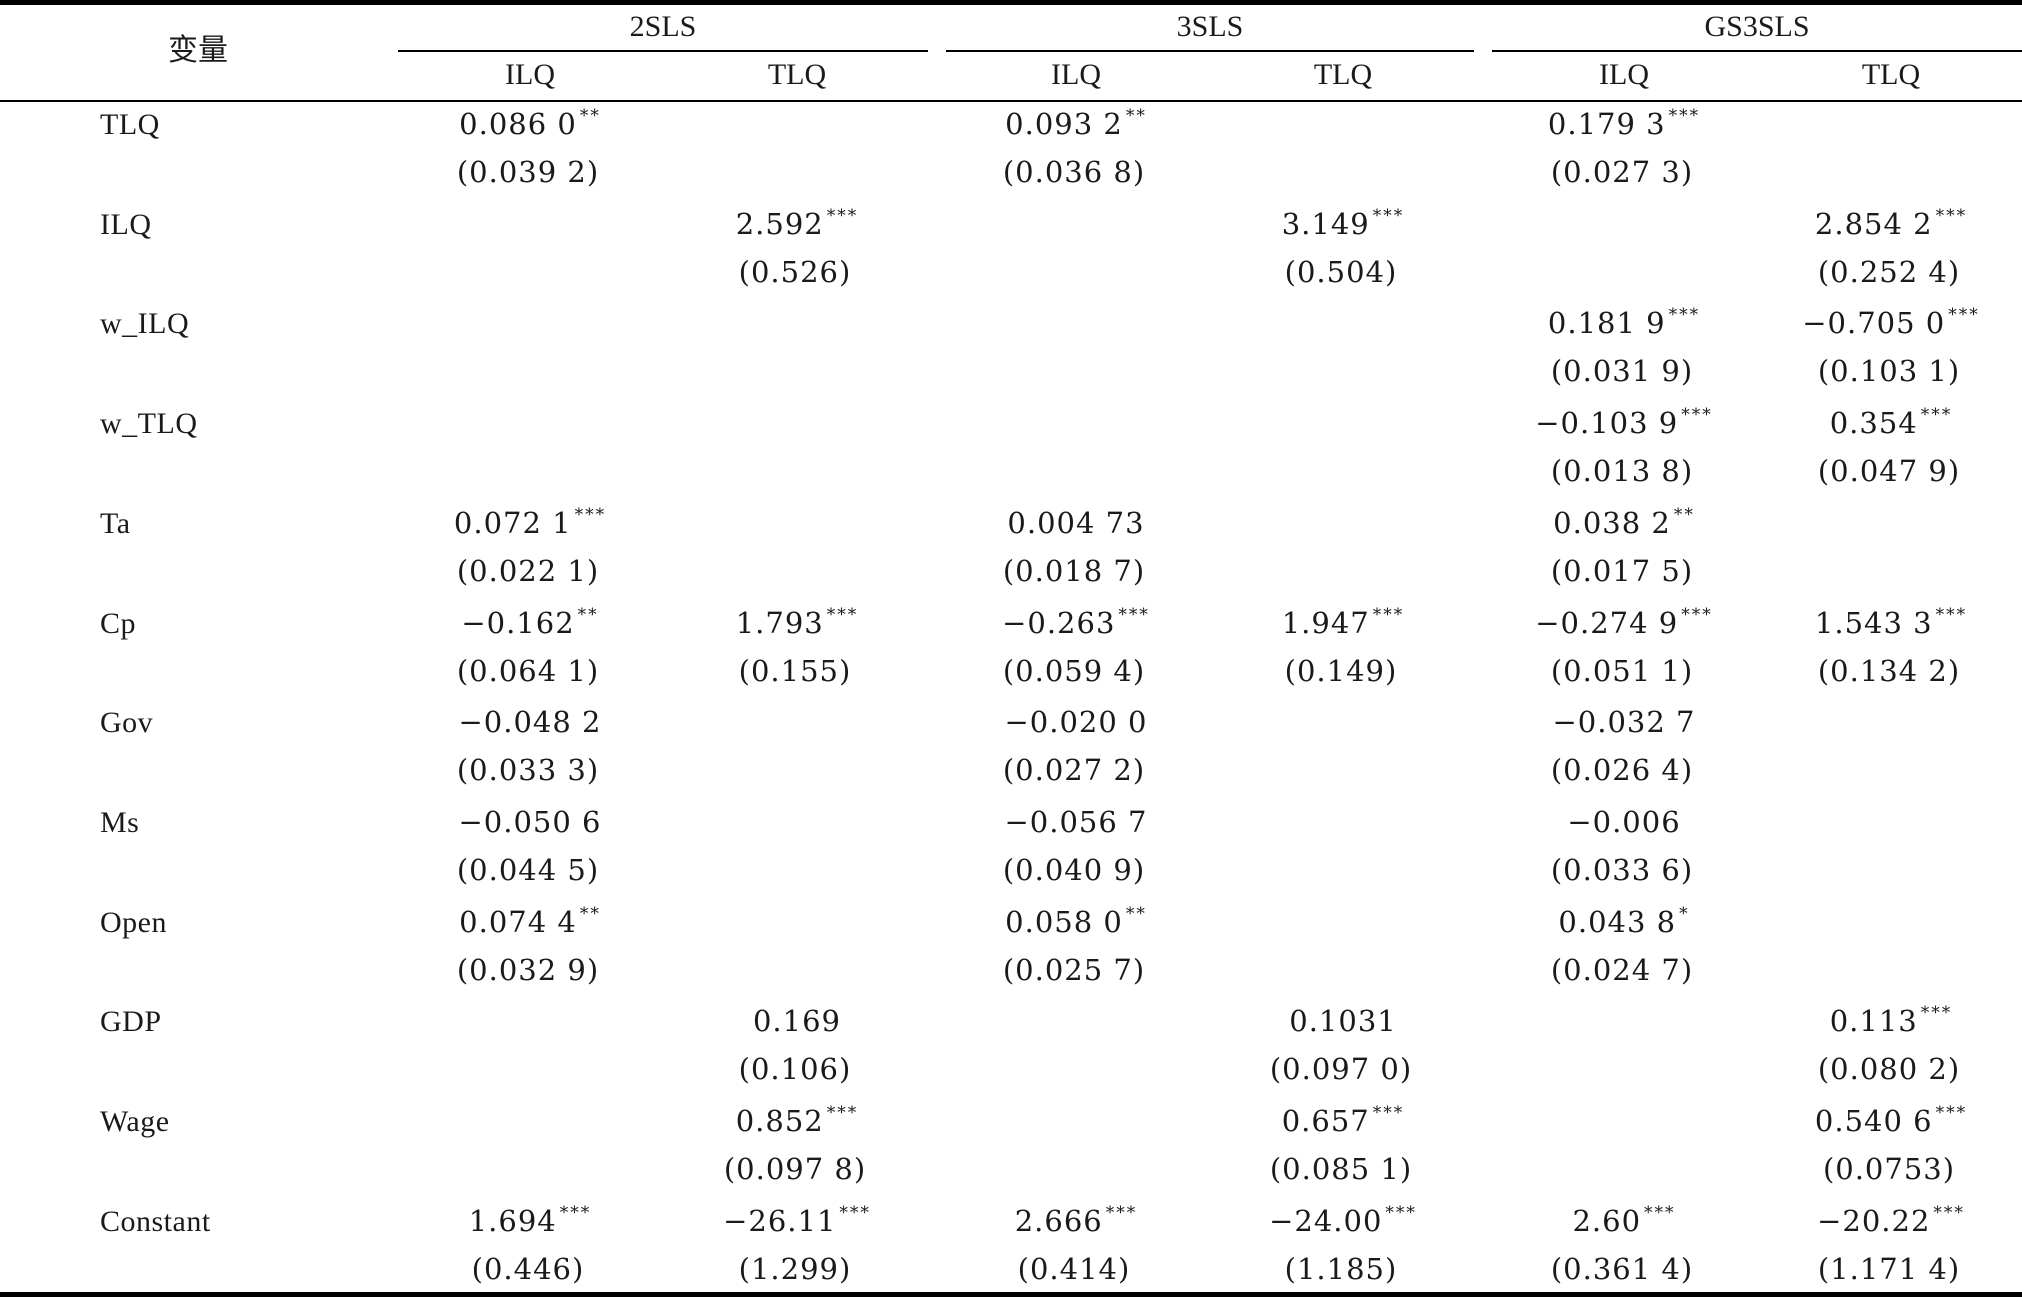 This screenshot has height=1297, width=2022. What do you see at coordinates (1341, 1069) in the screenshot?
I see `standard-error-cell: (0.097 0)` at bounding box center [1341, 1069].